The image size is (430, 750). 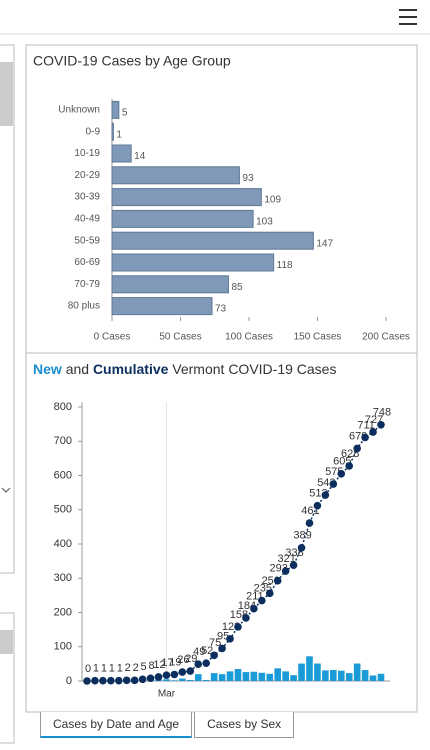 I want to click on y-tick-label: 10-19, so click(x=87, y=153).